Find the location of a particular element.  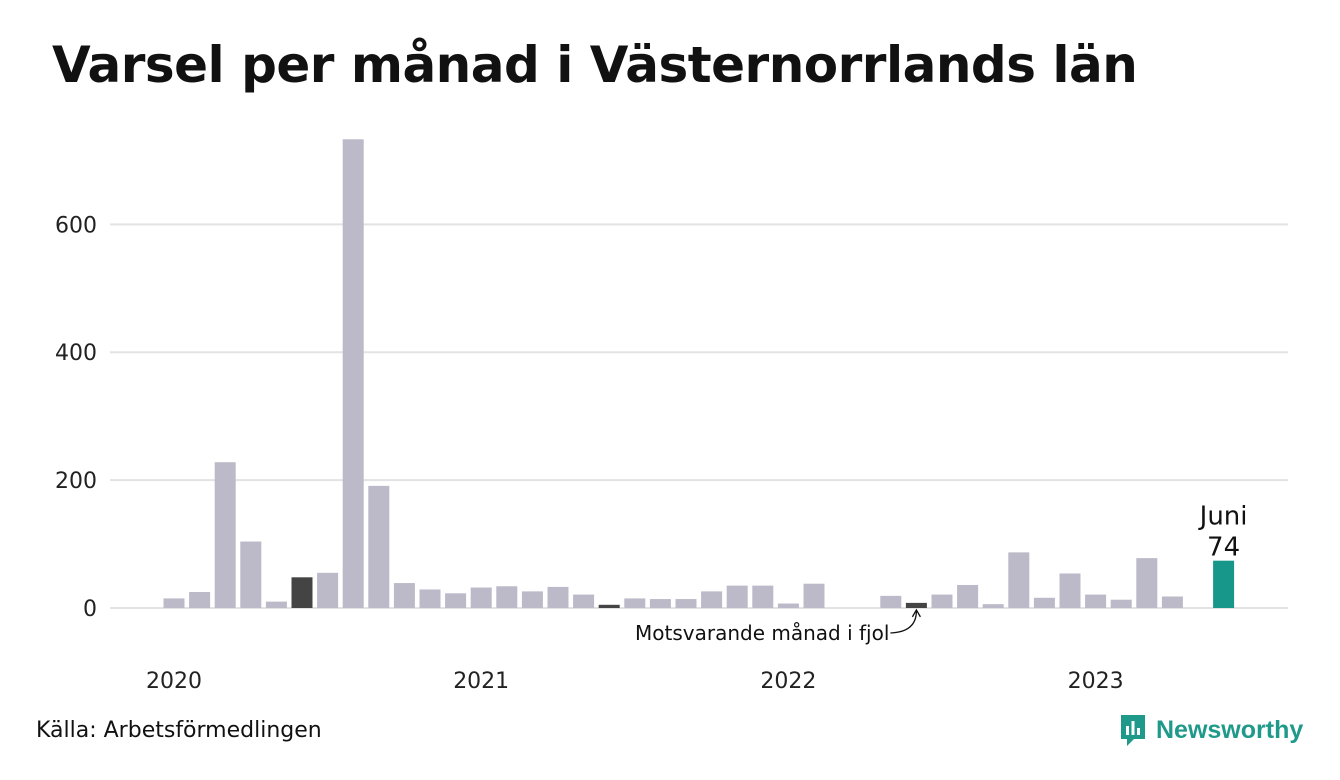

y-axis-ticks: 0 200 400 600 is located at coordinates (76, 417).